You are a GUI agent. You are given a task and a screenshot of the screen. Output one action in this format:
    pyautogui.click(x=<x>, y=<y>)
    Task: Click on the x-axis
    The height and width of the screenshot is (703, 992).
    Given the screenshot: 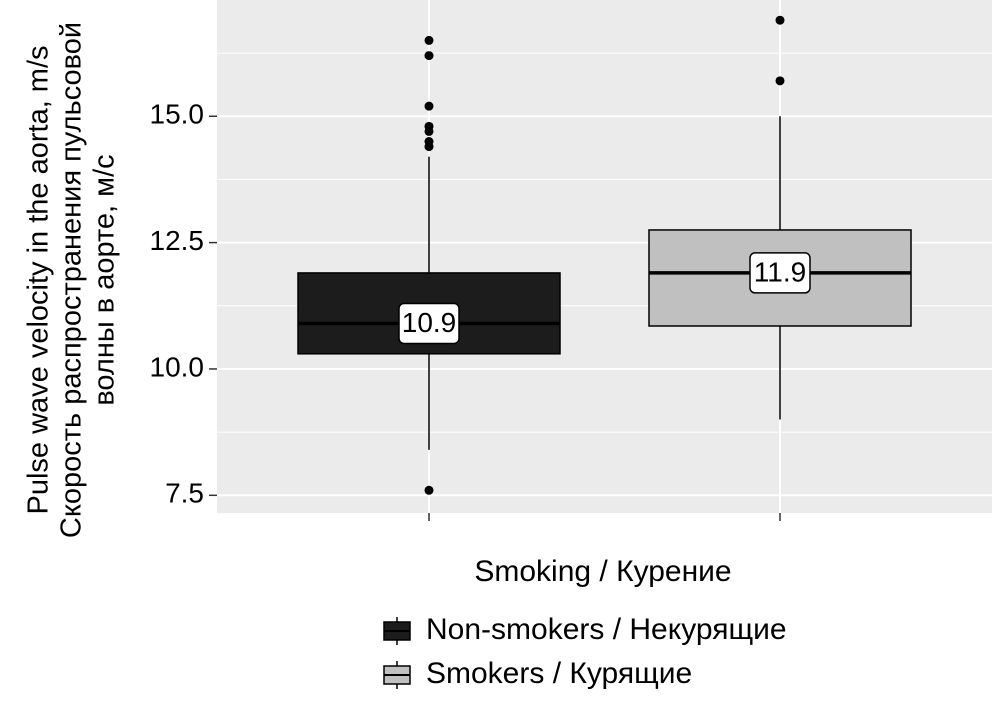 What is the action you would take?
    pyautogui.click(x=604, y=517)
    